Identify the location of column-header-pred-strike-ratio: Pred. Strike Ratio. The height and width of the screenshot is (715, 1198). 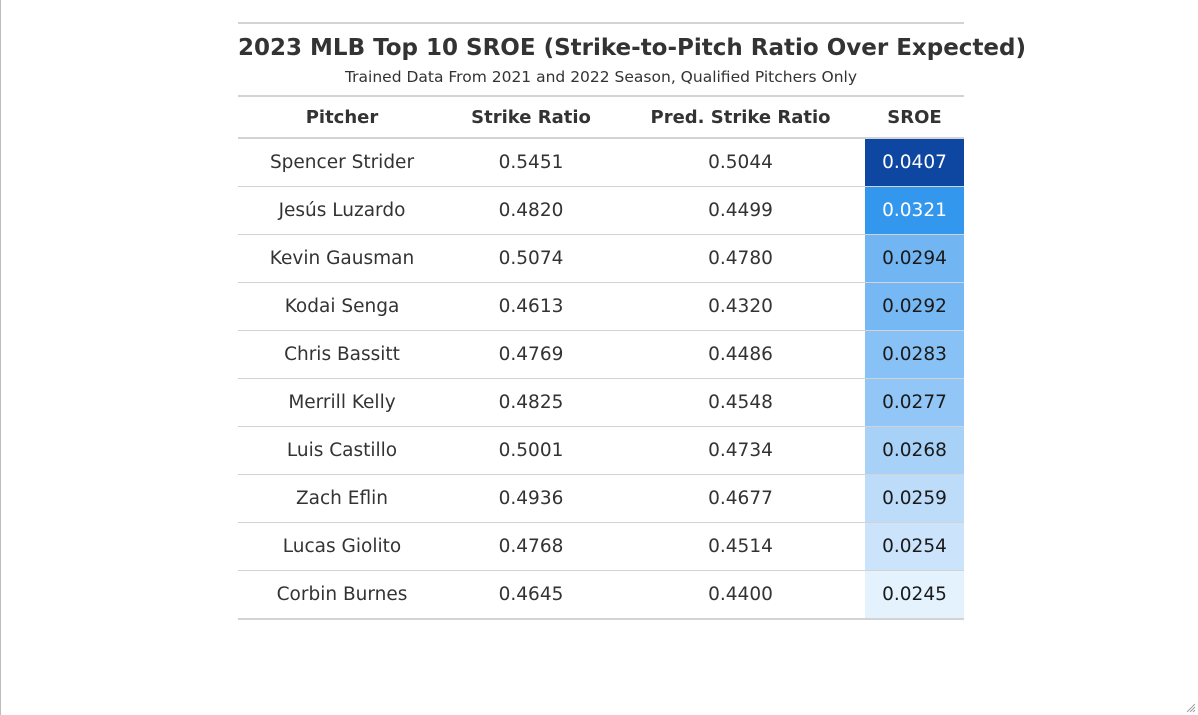
(740, 117).